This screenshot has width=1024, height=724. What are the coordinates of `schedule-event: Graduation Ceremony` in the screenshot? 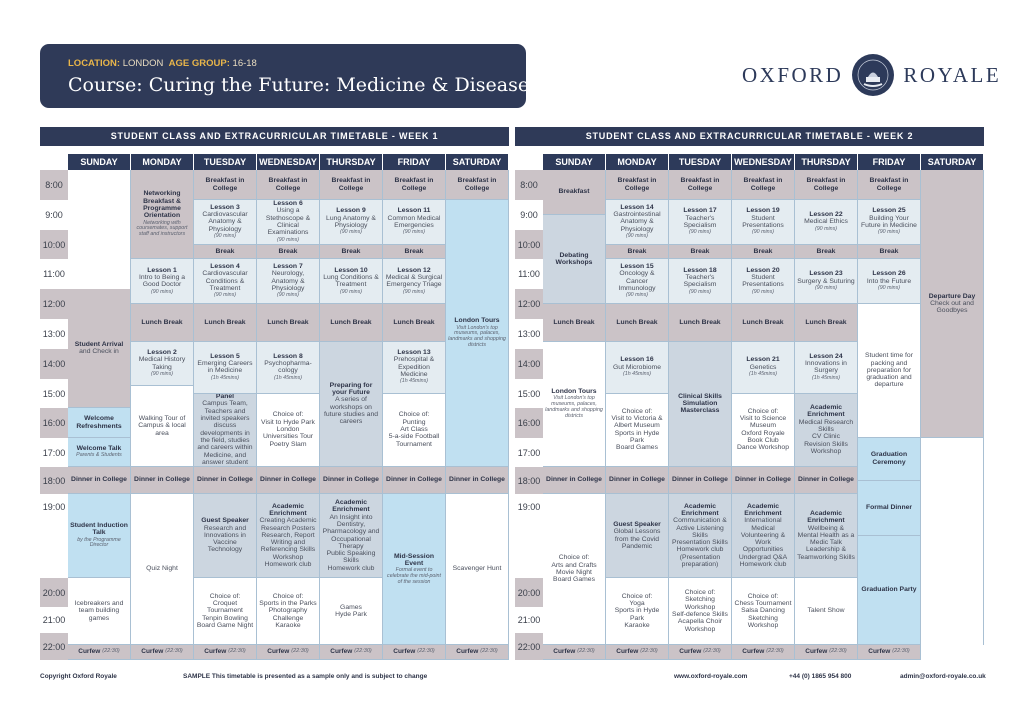 It's located at (889, 459).